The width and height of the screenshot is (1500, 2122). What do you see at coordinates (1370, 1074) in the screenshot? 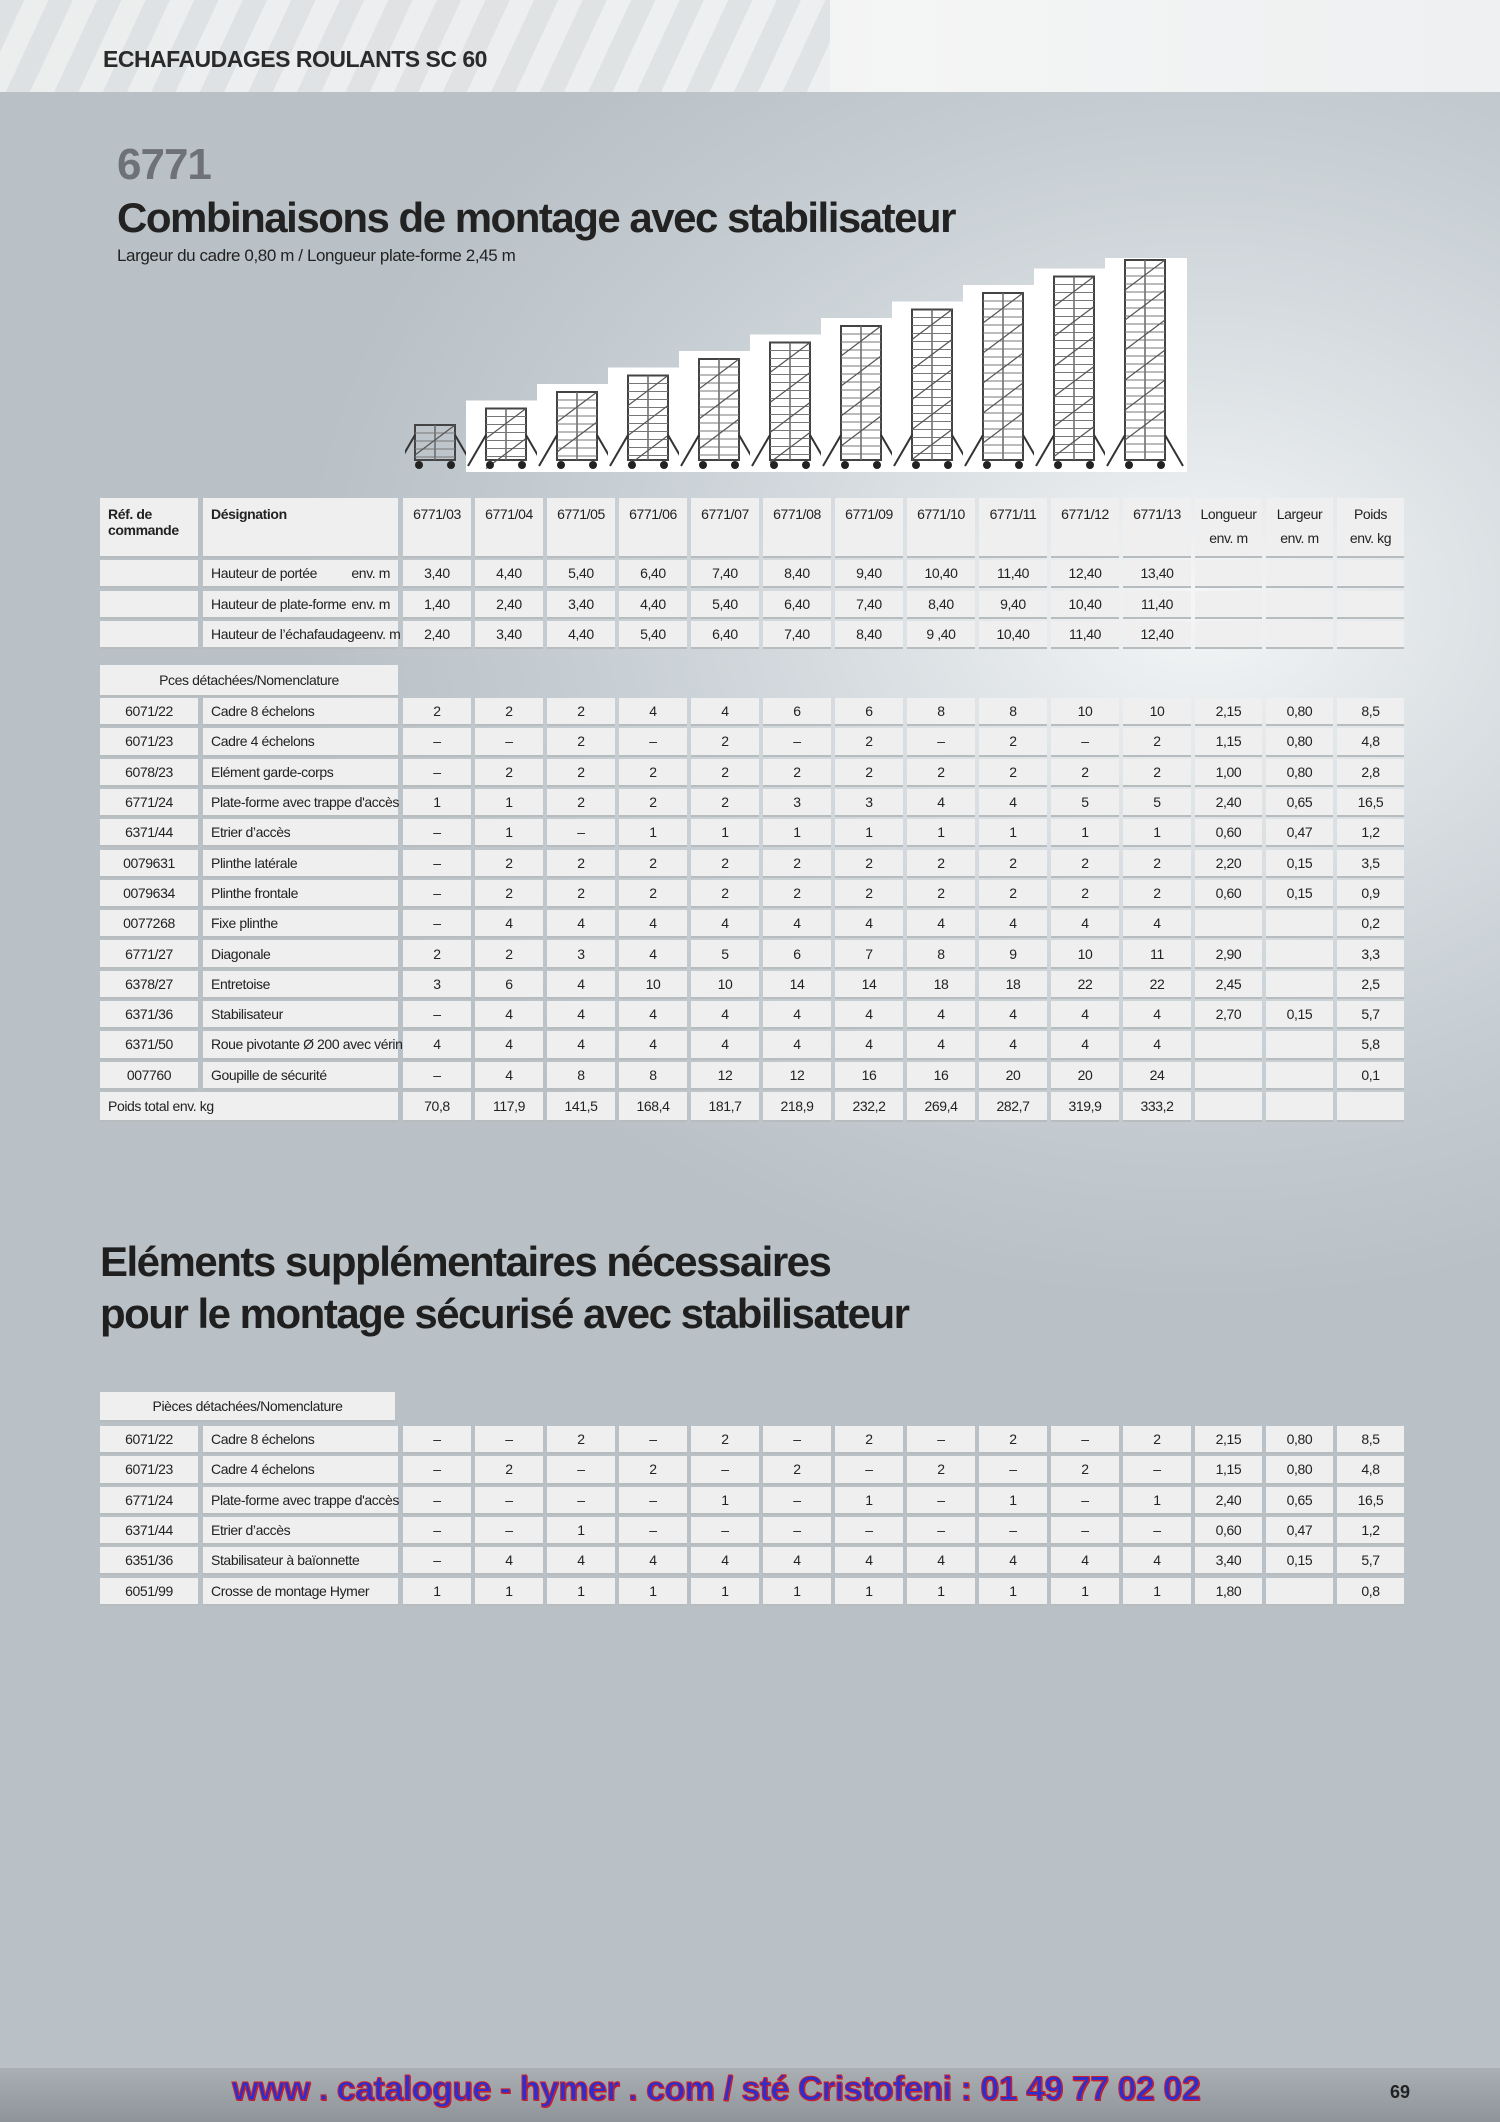
I see `part-kg-text: 0,1` at bounding box center [1370, 1074].